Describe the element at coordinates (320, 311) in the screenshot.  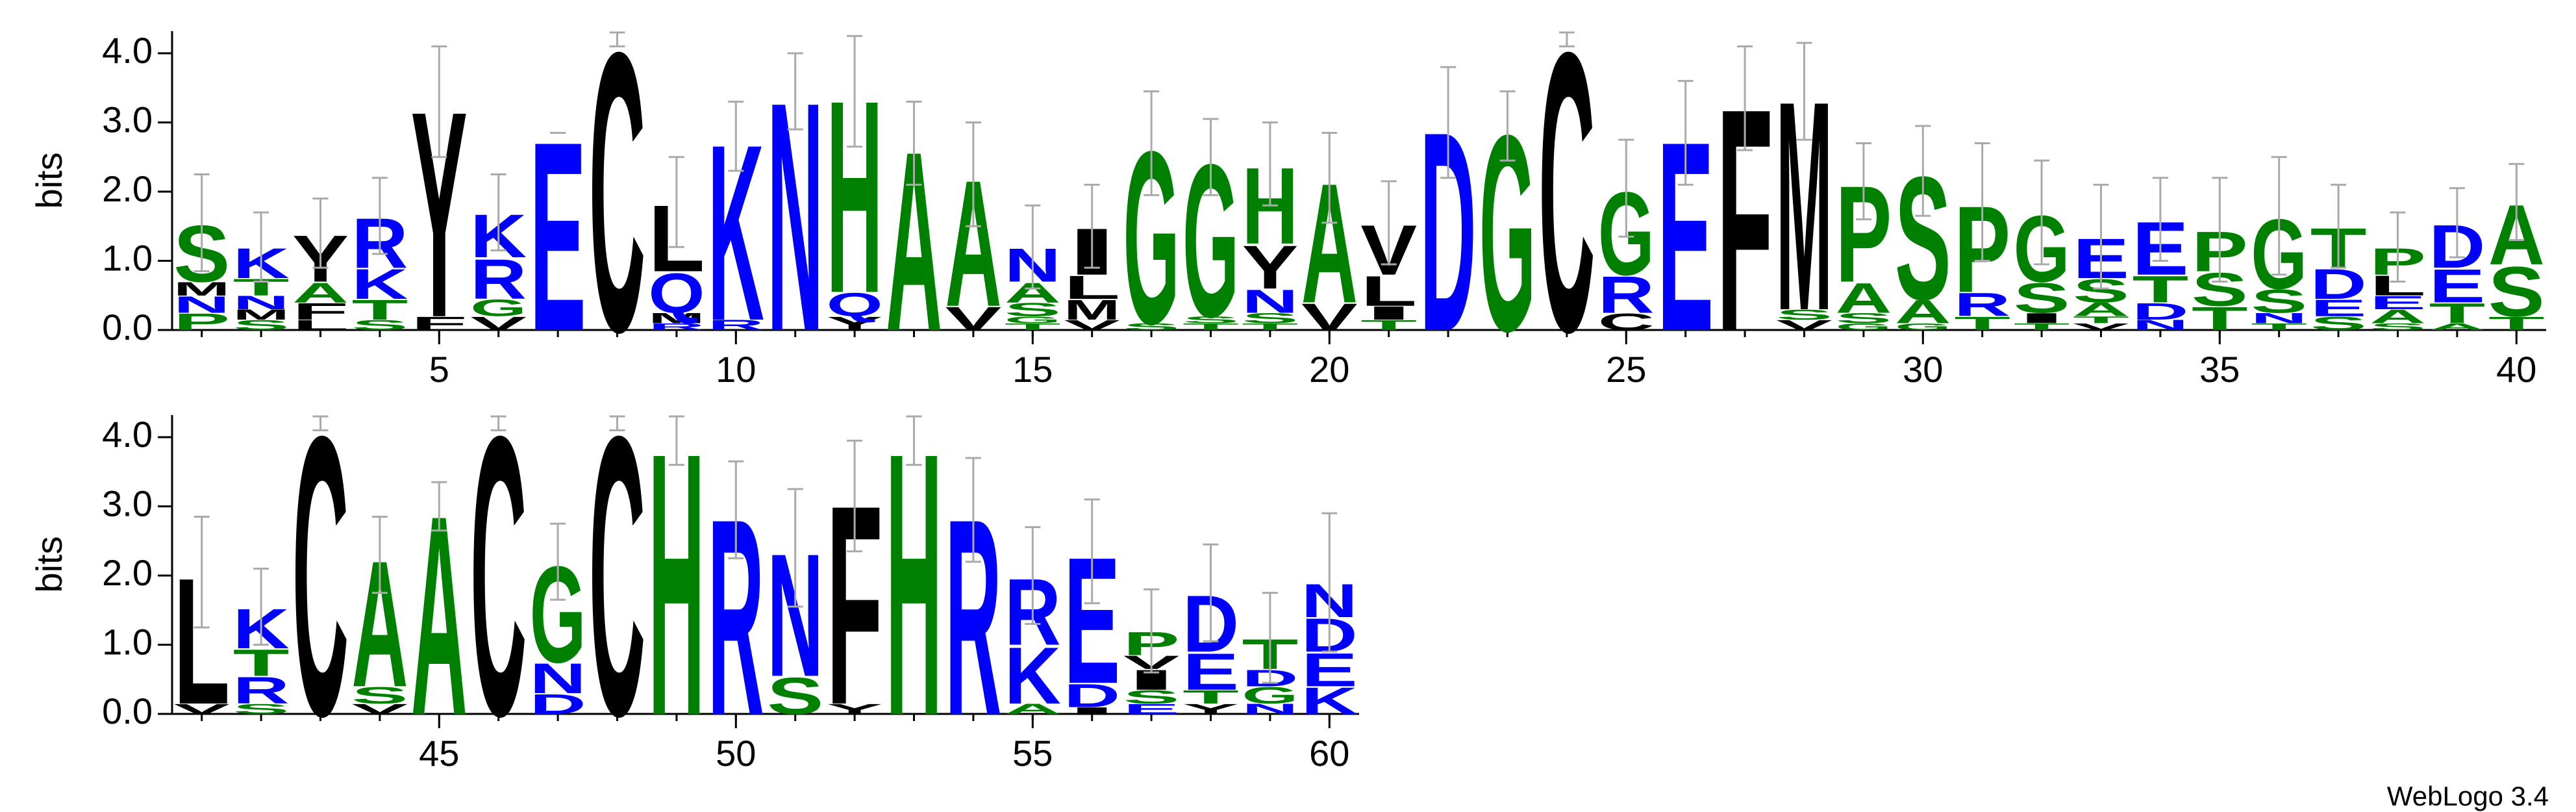
I see `letter: F` at that location.